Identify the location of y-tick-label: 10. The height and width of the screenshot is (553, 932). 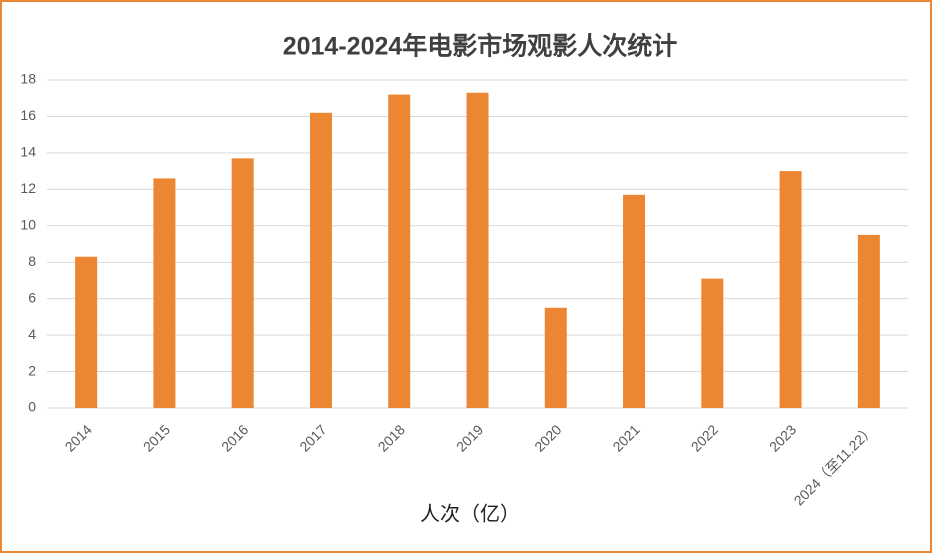
(28, 224).